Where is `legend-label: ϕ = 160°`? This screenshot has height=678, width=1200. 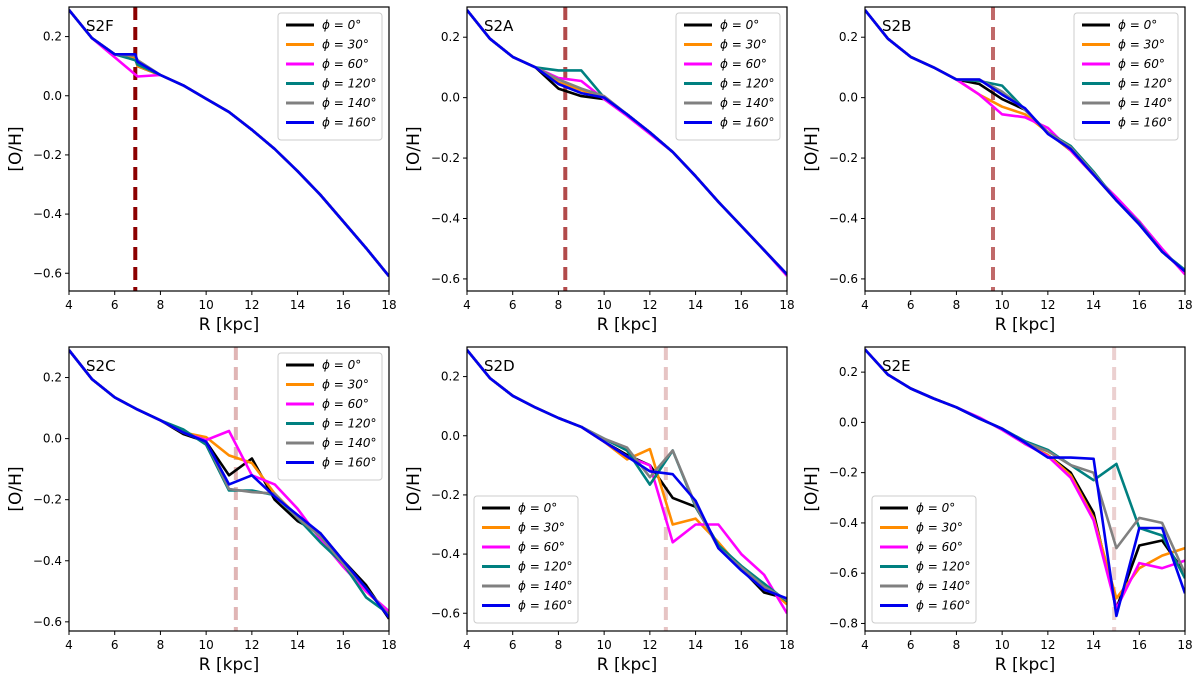 legend-label: ϕ = 160° is located at coordinates (747, 123).